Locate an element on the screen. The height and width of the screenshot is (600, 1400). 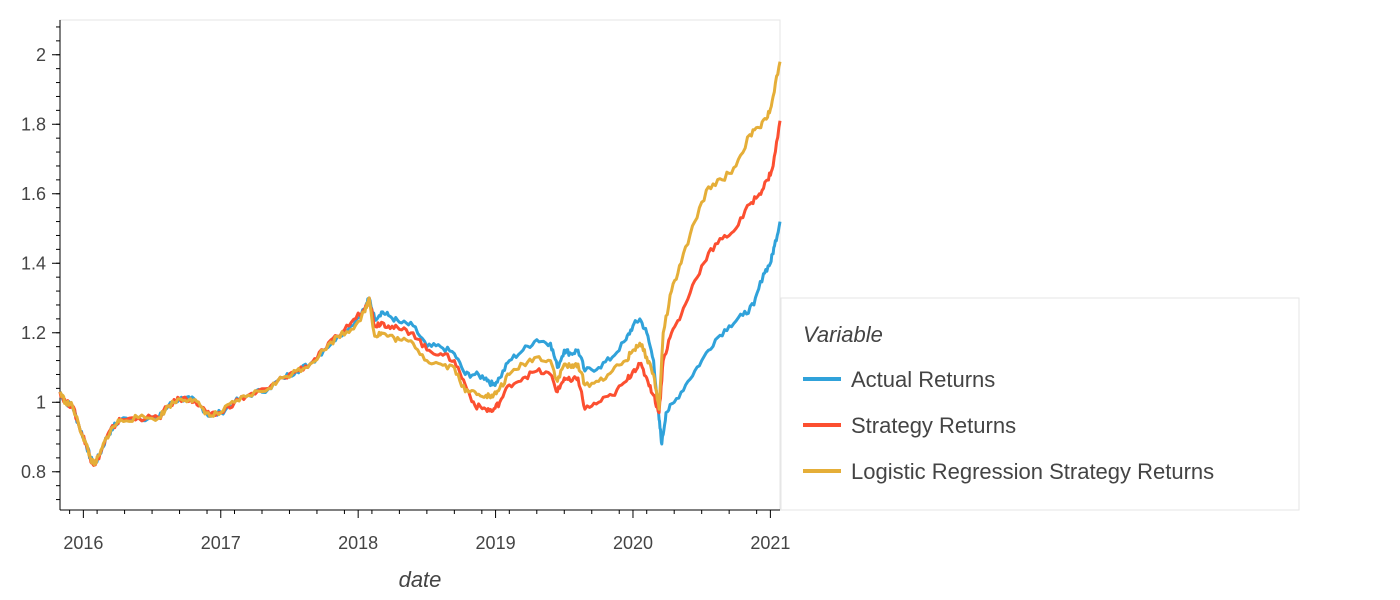
legend-label: Strategy Returns is located at coordinates (933, 425).